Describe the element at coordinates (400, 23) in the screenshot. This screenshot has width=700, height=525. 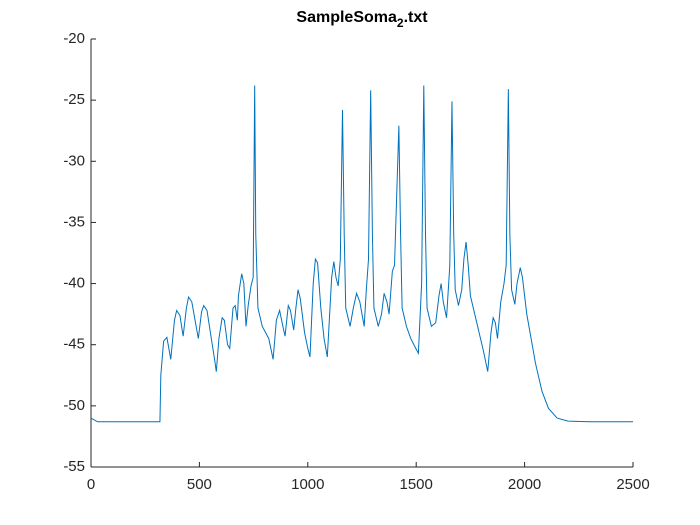
I see `title-subscript: 2` at that location.